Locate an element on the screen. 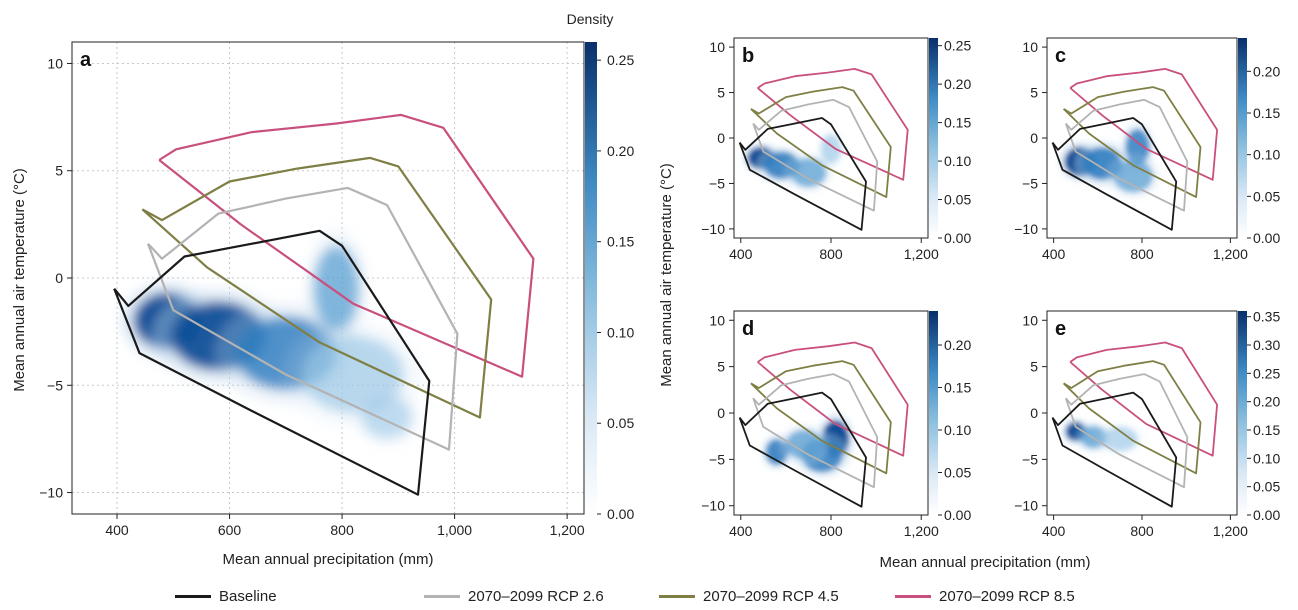 This screenshot has width=1298, height=610. colorbar-tick-label-d-1: 0.05 is located at coordinates (957, 473).